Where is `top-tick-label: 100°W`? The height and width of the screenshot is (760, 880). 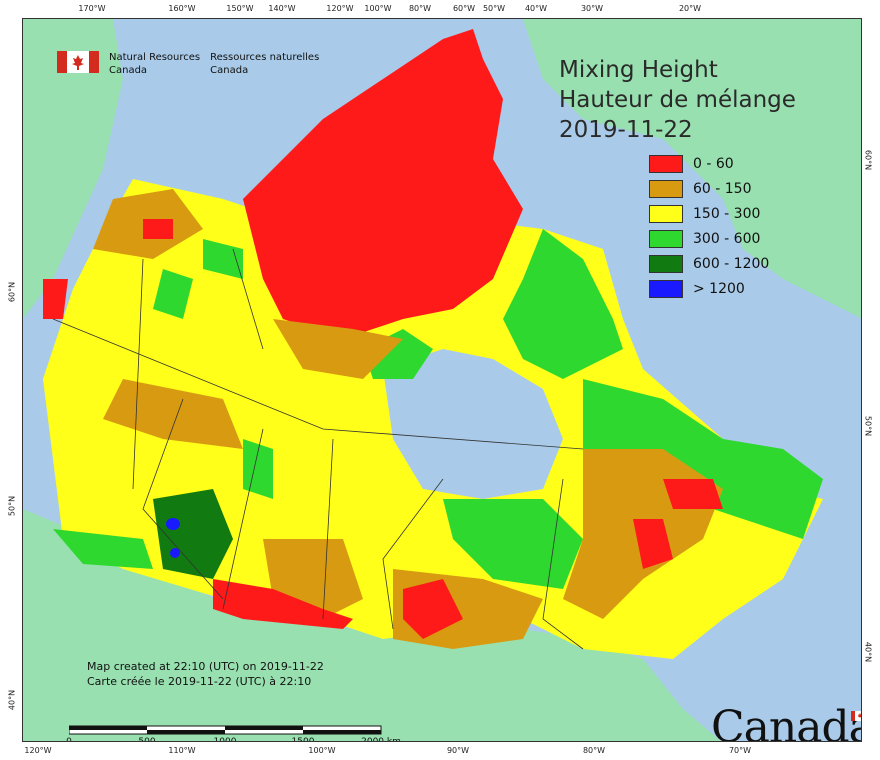
top-tick-label: 100°W is located at coordinates (378, 8).